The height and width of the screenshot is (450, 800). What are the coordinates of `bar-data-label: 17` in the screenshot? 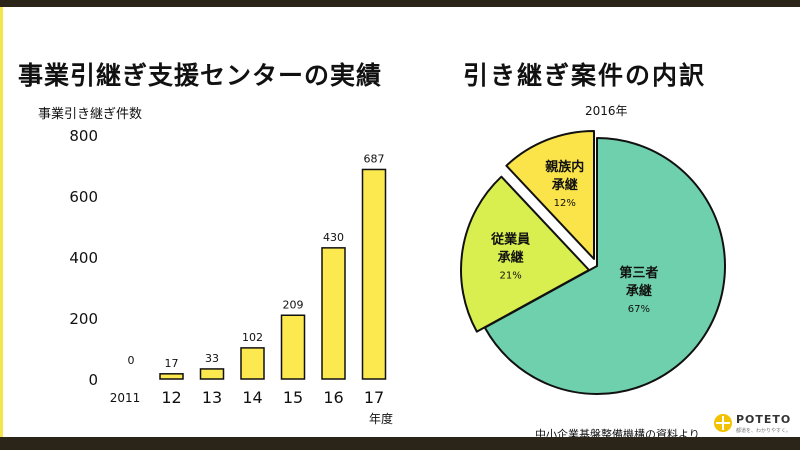 It's located at (172, 363).